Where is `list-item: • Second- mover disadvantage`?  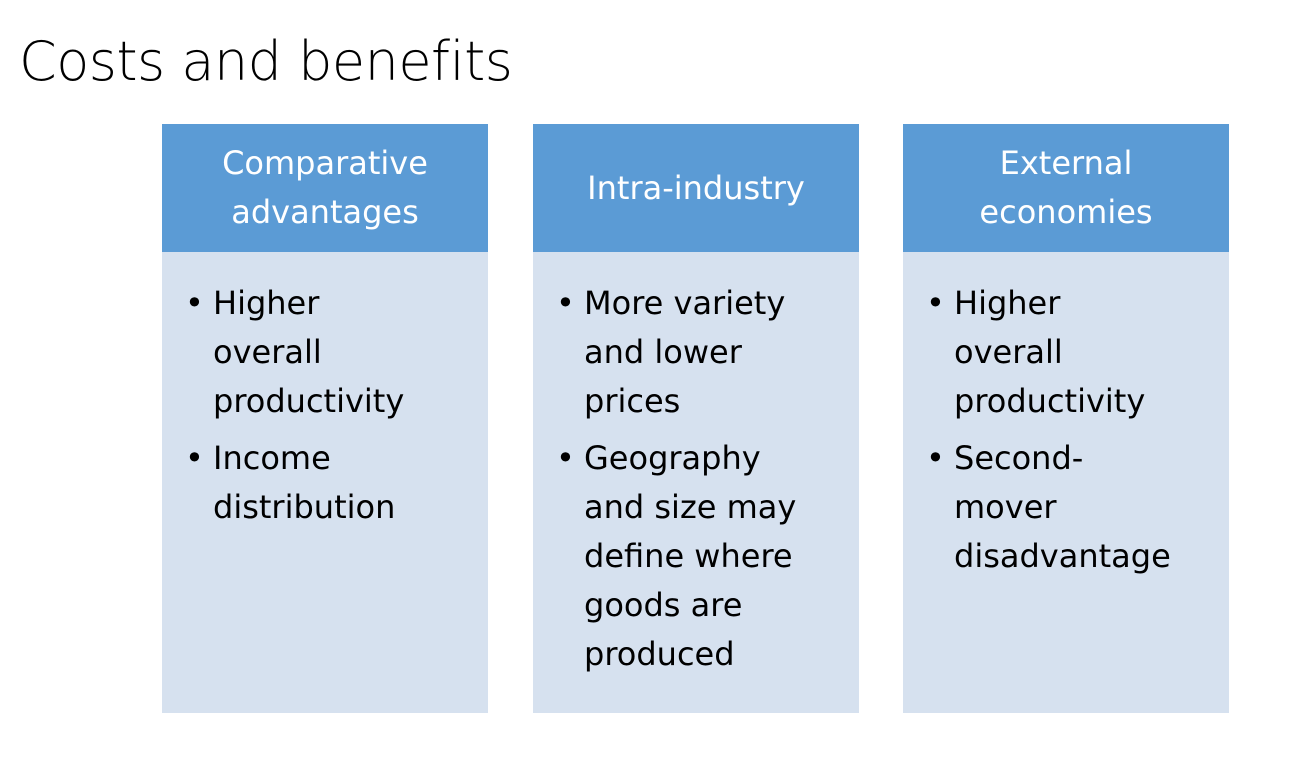
list-item: • Second- mover disadvantage is located at coordinates (1072, 507).